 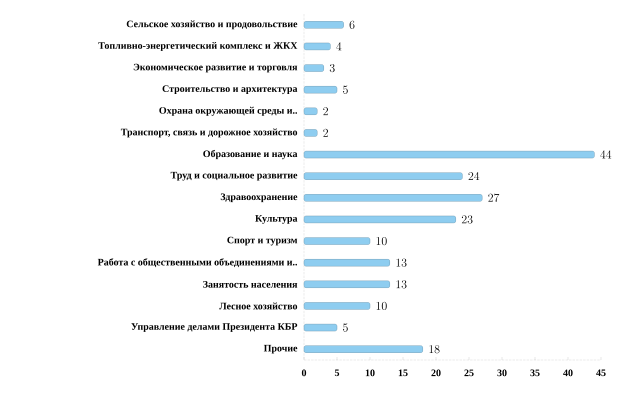 I want to click on y-tick-label: Экономическое развитие и торговля, so click(x=216, y=68).